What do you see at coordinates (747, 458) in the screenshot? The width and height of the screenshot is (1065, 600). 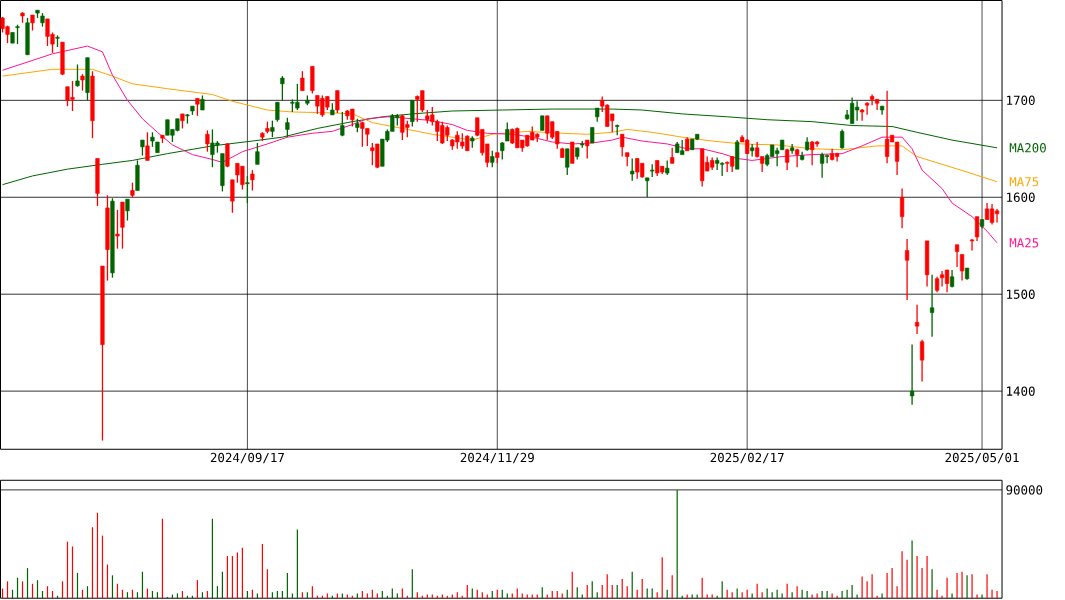 I see `x-tick-label: 2025/02/17` at bounding box center [747, 458].